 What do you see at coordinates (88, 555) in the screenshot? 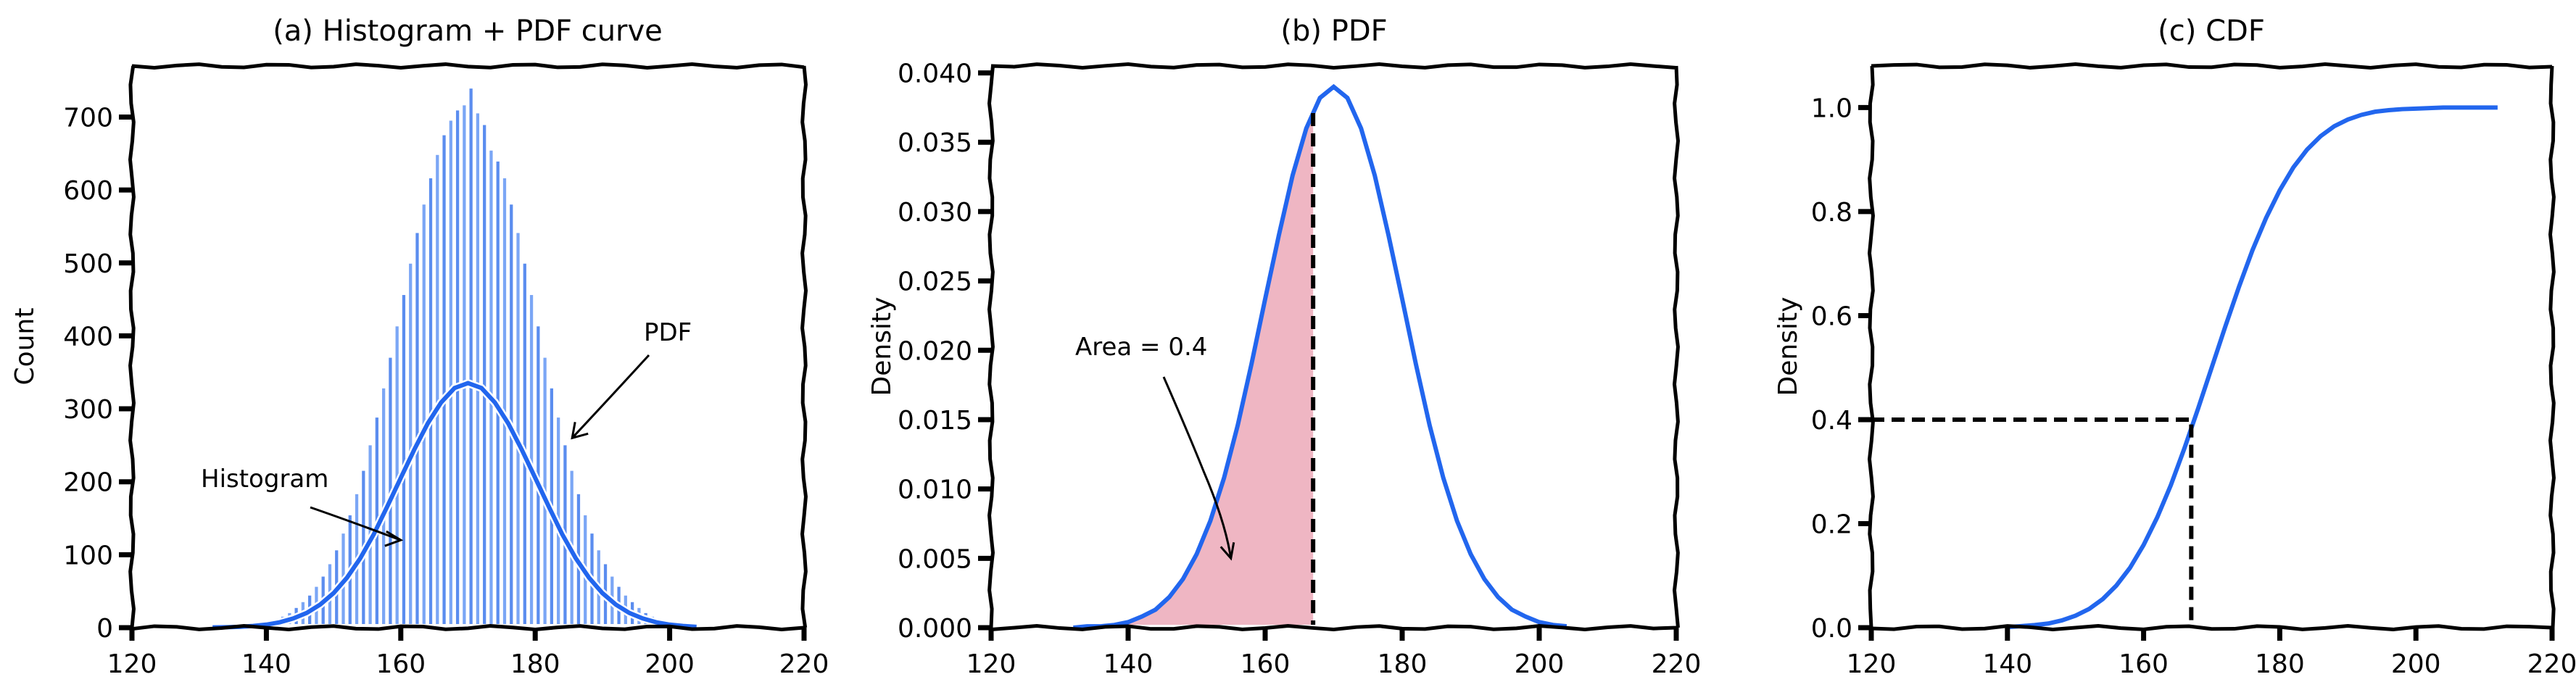
I see `y-tick-label: 100` at bounding box center [88, 555].